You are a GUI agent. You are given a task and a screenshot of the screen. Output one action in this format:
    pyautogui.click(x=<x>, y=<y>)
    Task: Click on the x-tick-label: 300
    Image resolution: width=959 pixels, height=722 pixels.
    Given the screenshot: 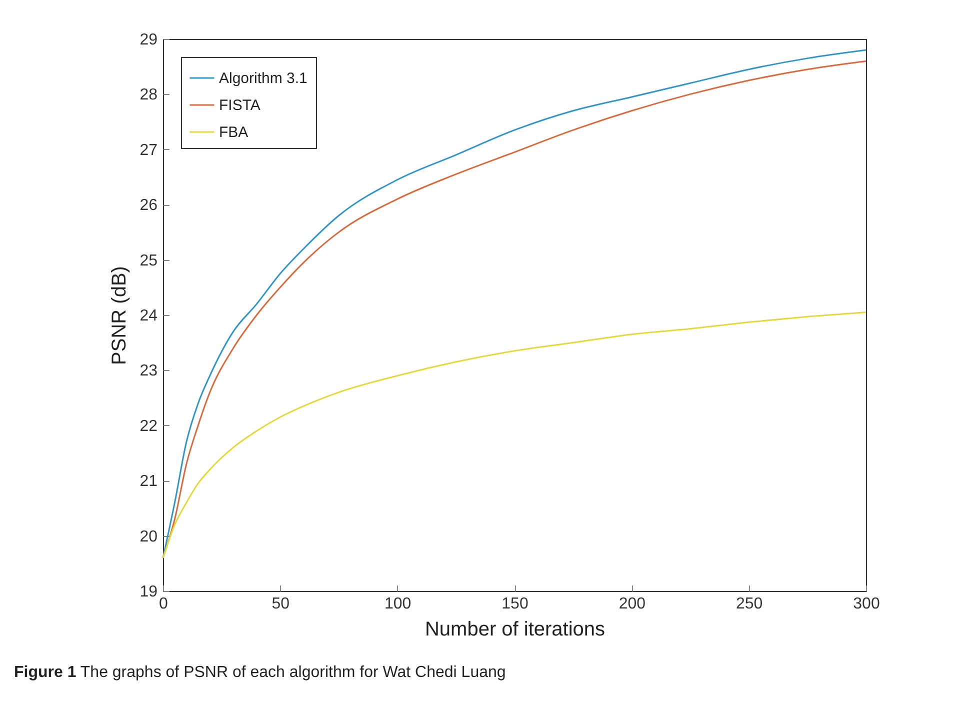 What is the action you would take?
    pyautogui.click(x=866, y=604)
    